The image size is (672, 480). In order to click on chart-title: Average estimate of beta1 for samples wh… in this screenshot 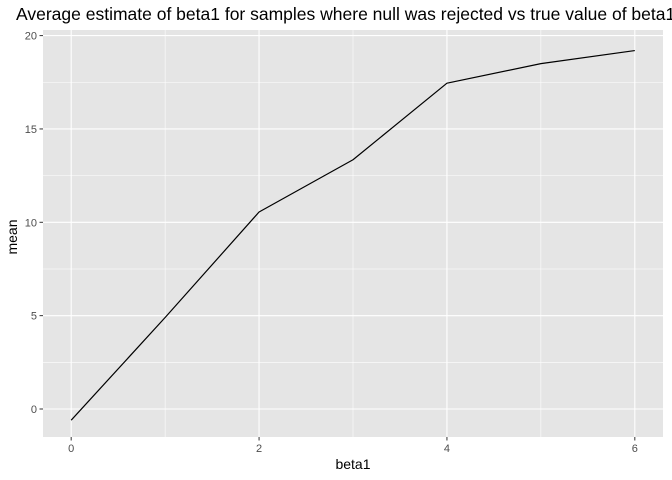, I will do `click(344, 14)`.